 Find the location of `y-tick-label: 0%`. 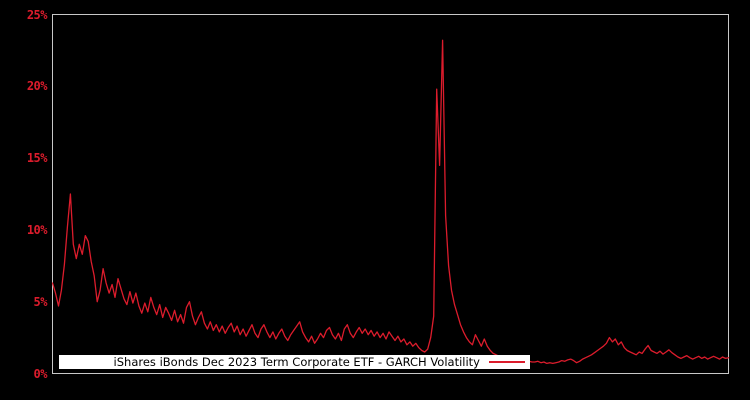

y-tick-label: 0% is located at coordinates (40, 373).